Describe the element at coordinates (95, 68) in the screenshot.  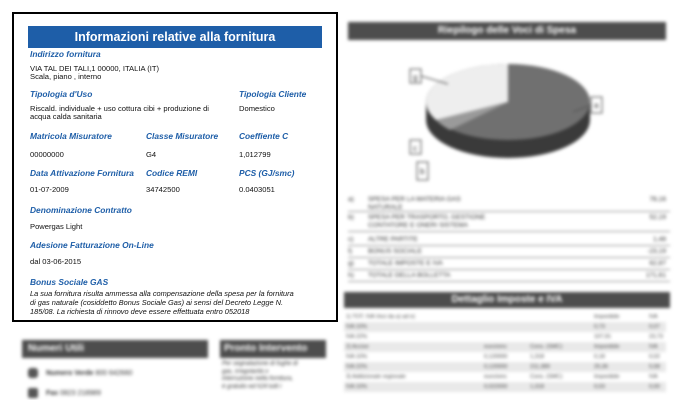
I see `address-line-1: VIA TAL DEI TALI,1 00000, ITALIA (IT)` at that location.